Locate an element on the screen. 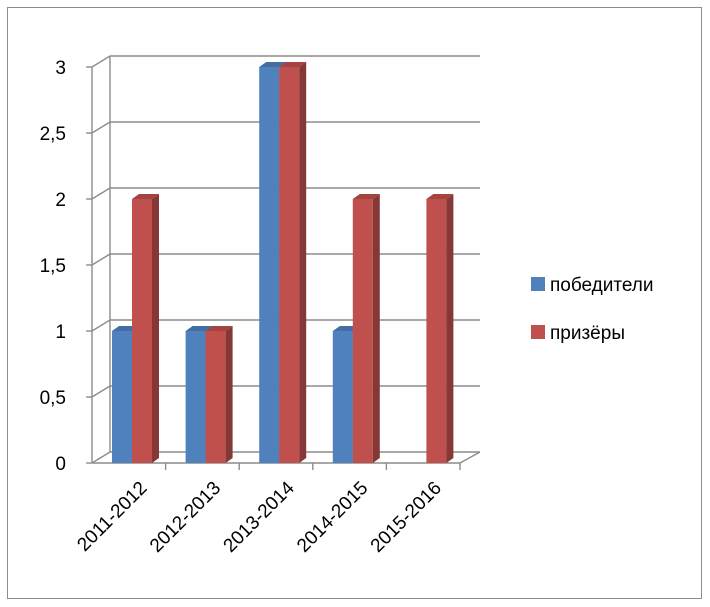 This screenshot has width=710, height=607. y-tick-label: 2 is located at coordinates (60, 200).